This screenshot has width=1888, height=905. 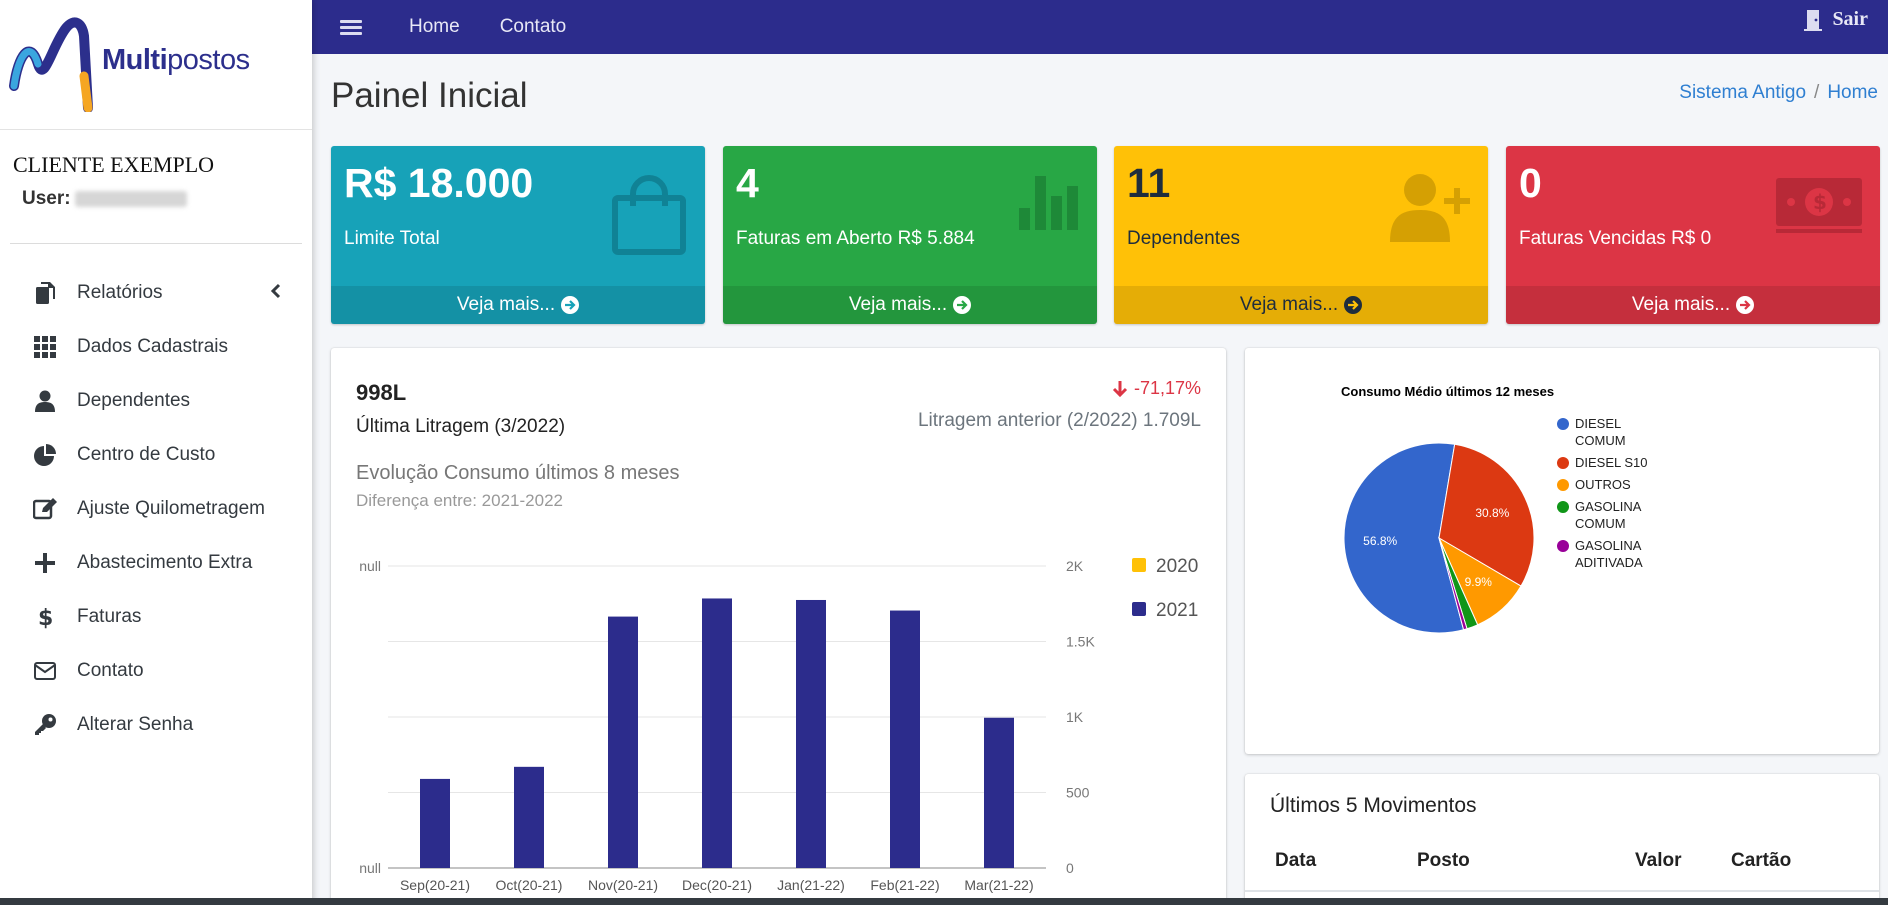 I want to click on column-header-valor: Valor, so click(x=1658, y=860).